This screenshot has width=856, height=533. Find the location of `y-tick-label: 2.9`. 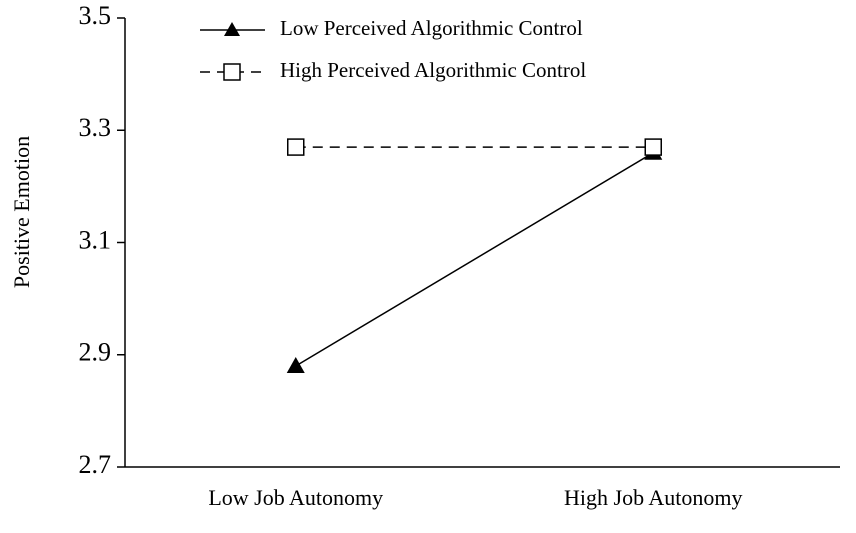

y-tick-label: 2.9 is located at coordinates (95, 352).